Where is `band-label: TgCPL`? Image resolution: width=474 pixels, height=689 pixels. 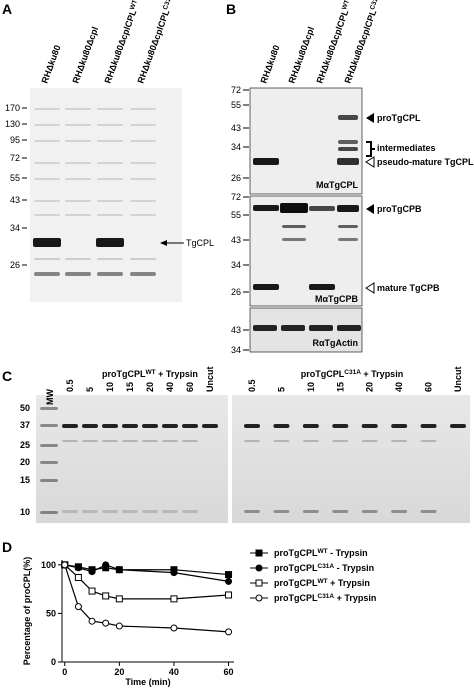
band-label: TgCPL is located at coordinates (200, 243).